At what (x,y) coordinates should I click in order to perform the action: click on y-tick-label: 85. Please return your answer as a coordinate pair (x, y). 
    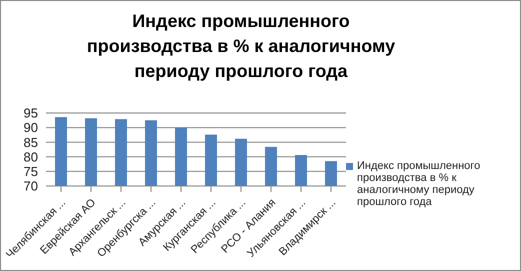
    Looking at the image, I should click on (31, 142).